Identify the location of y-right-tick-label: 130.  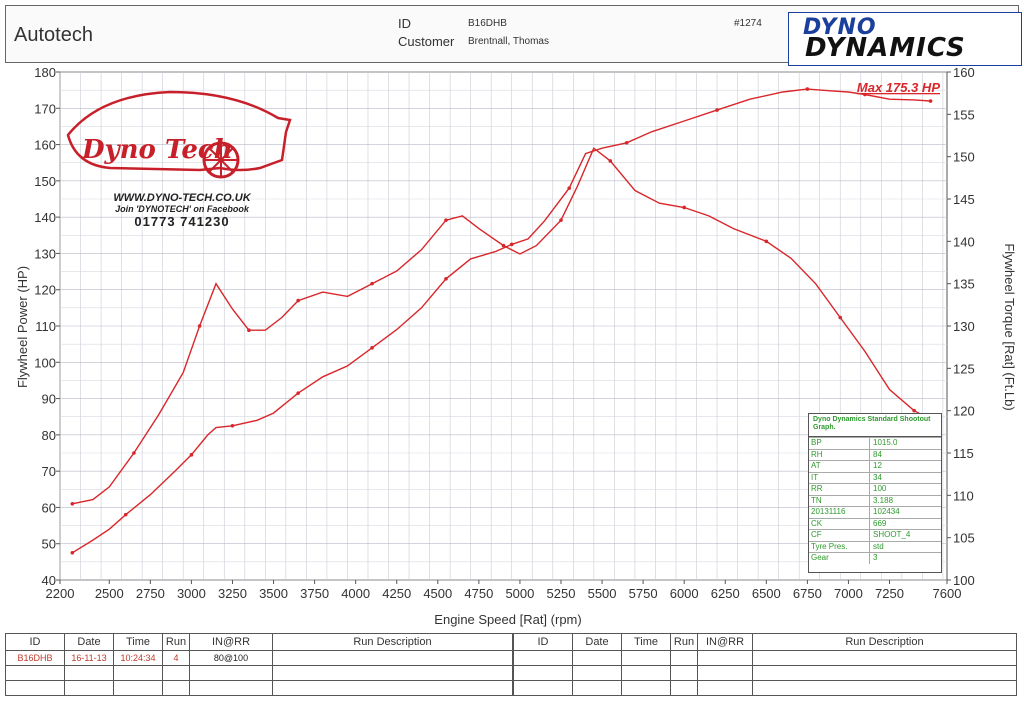
(964, 326).